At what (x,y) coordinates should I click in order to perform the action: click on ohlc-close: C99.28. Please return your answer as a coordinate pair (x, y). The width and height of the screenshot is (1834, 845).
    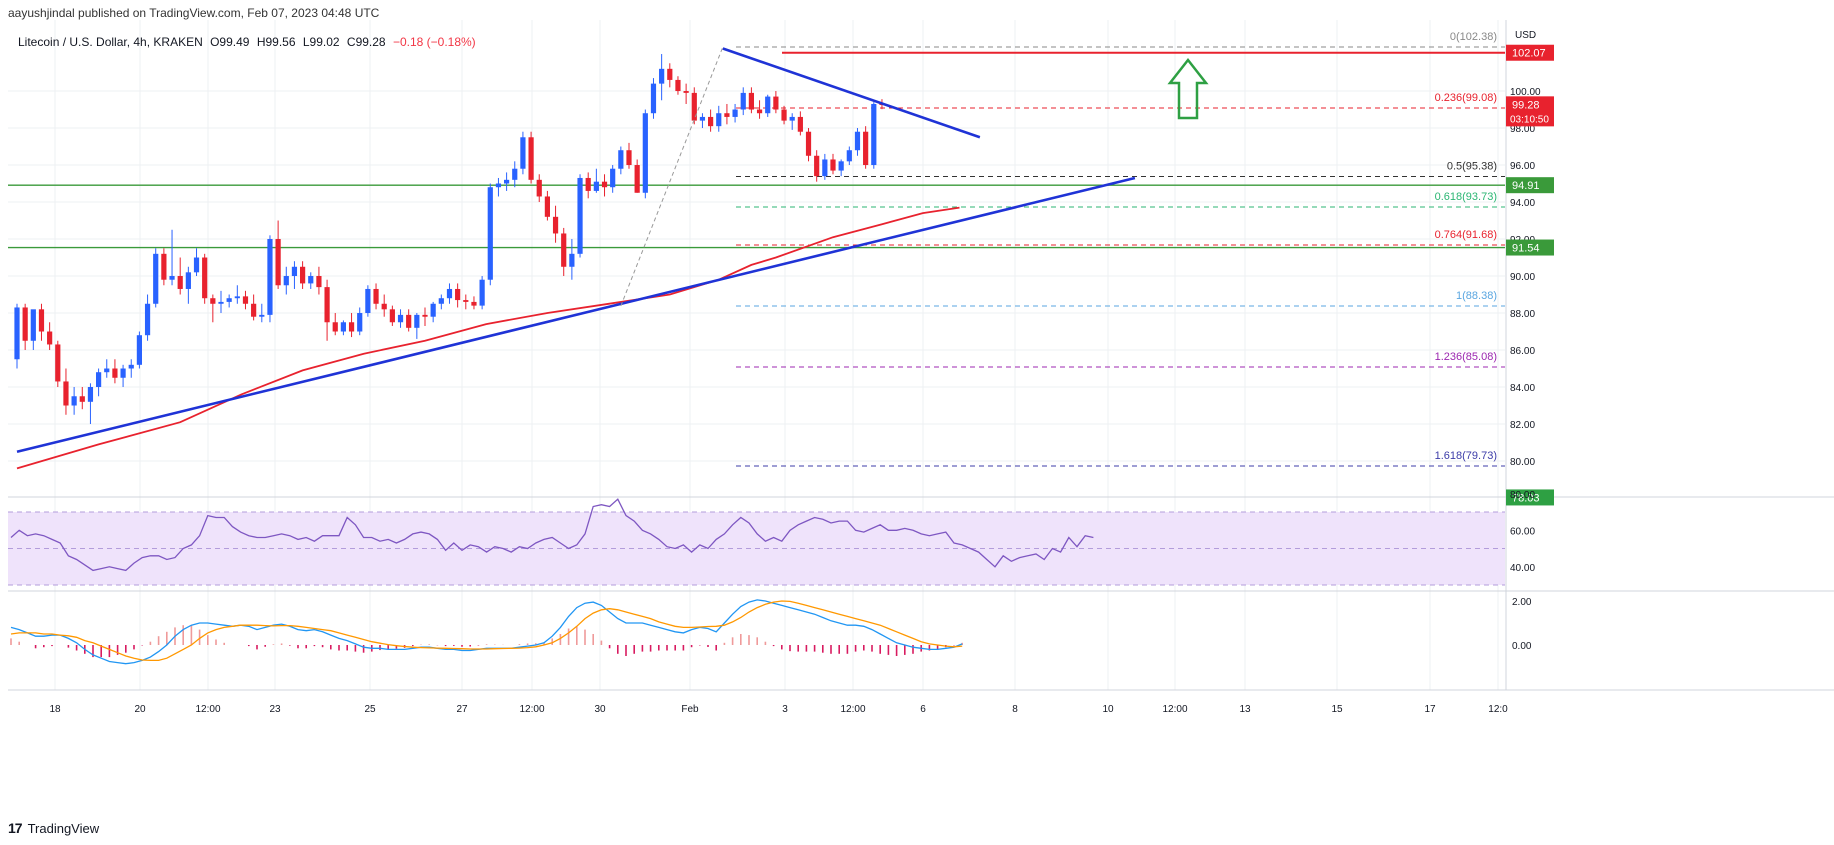
    Looking at the image, I should click on (366, 42).